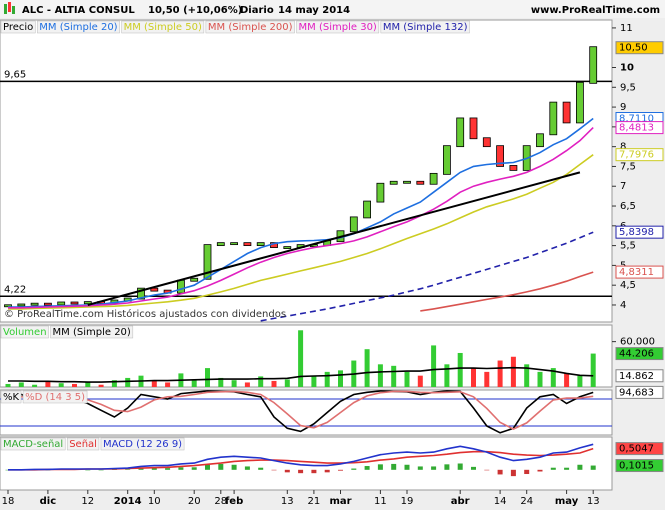 The height and width of the screenshot is (510, 665). Describe the element at coordinates (220, 501) in the screenshot. I see `x-tick-label: 28` at that location.